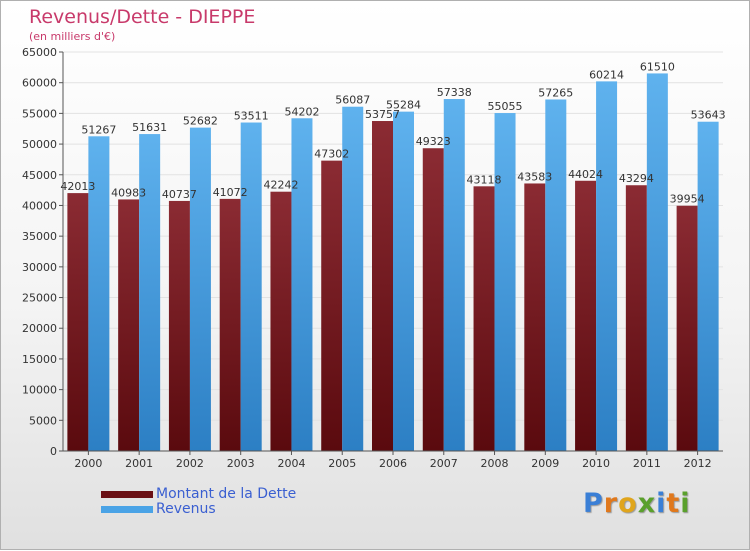  I want to click on legend-swatch-revenus, so click(127, 509).